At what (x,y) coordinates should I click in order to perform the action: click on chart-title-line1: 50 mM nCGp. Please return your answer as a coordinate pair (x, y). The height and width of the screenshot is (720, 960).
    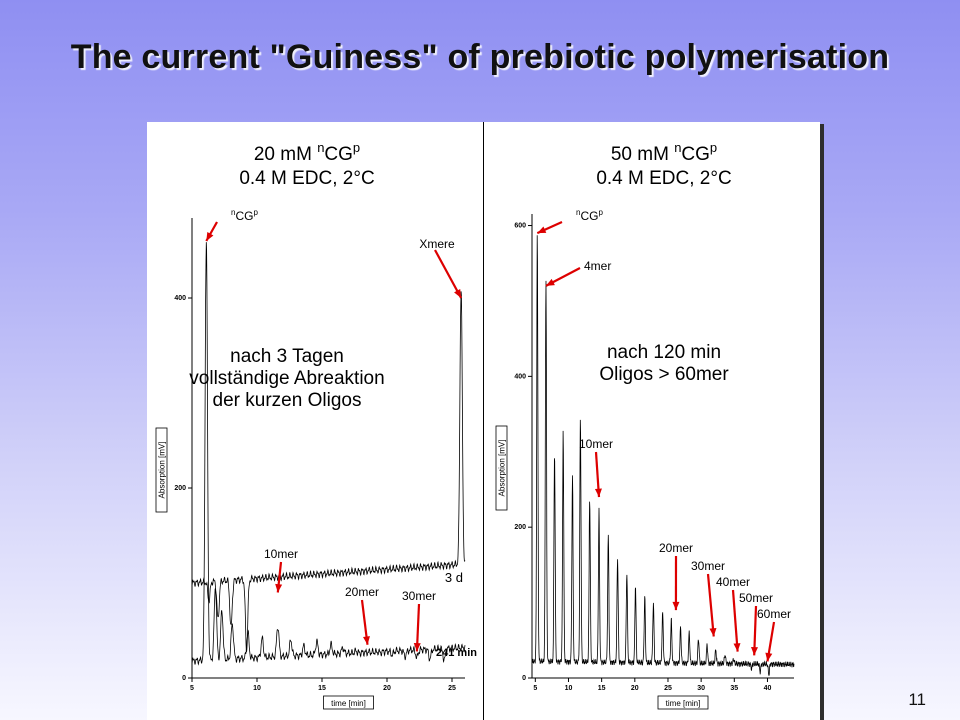
    Looking at the image, I should click on (664, 152).